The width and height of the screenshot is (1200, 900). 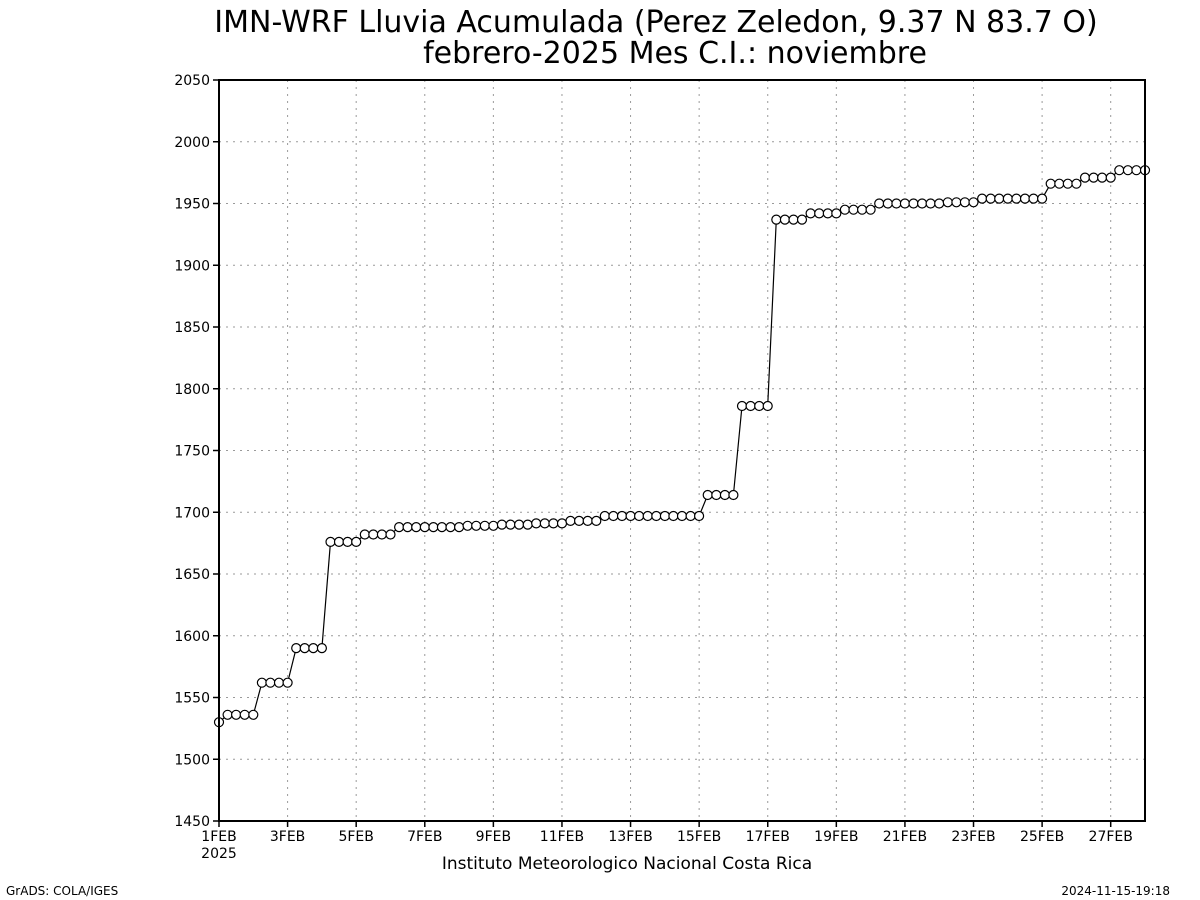 I want to click on y-tick-label: 1600, so click(x=192, y=637).